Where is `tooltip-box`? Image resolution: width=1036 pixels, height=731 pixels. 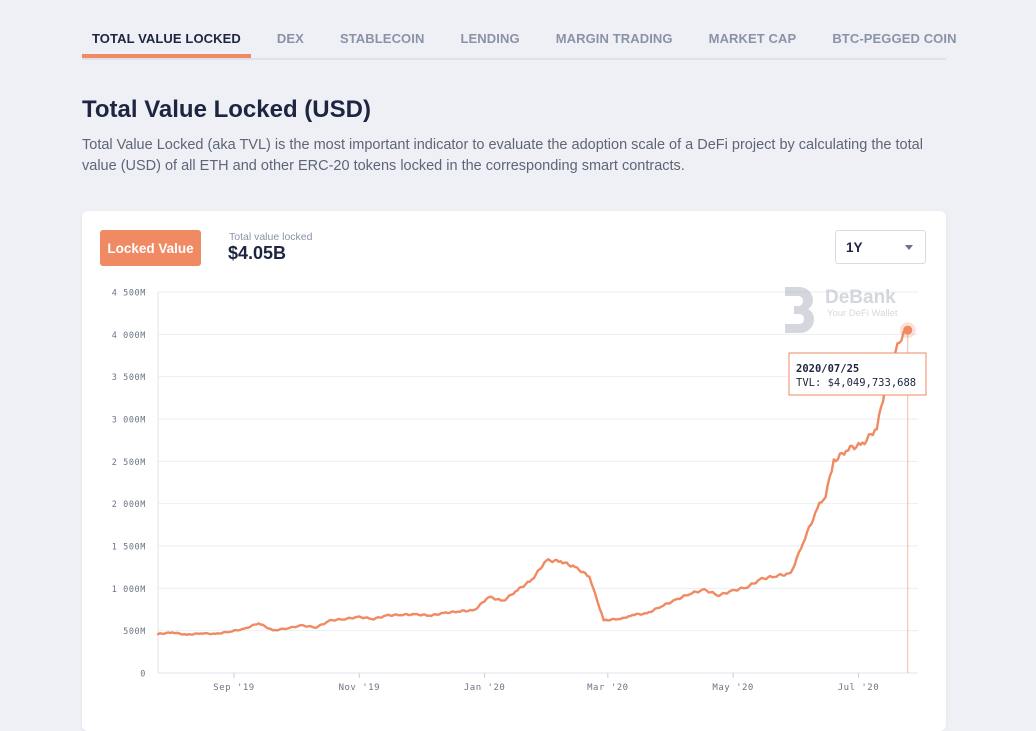 tooltip-box is located at coordinates (857, 374).